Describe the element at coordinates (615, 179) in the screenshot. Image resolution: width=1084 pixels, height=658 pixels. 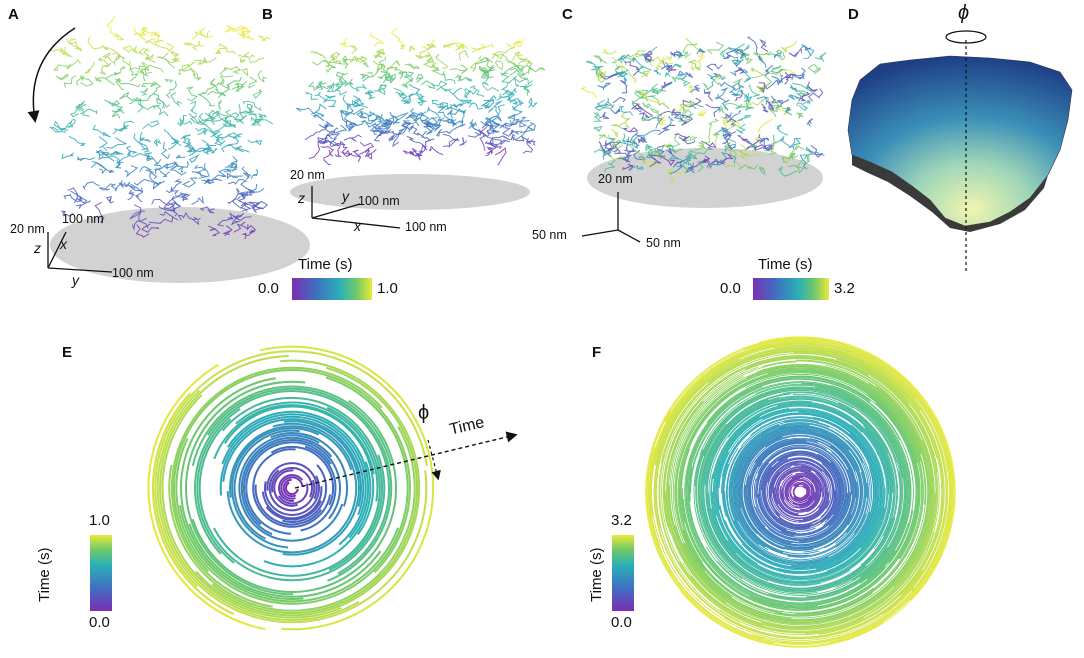
I see `panel-c-z-scale: 20 nm` at that location.